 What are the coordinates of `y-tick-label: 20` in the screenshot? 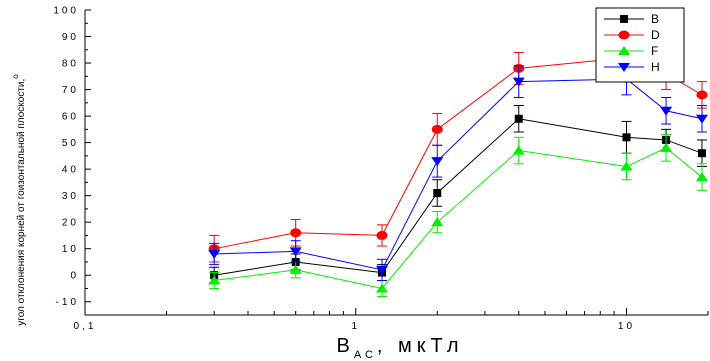 It's located at (70, 223).